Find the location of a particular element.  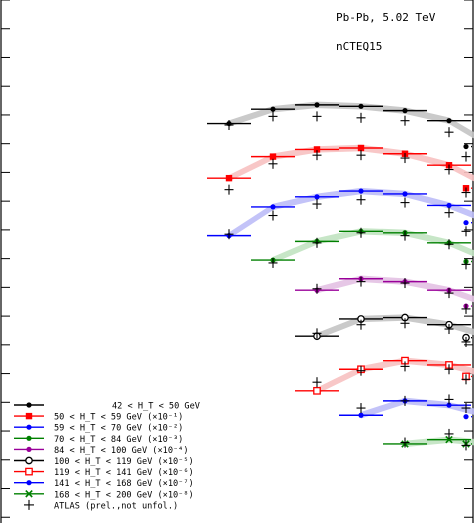

legend-label: 42 < H_T < 50 GeV is located at coordinates (156, 407).